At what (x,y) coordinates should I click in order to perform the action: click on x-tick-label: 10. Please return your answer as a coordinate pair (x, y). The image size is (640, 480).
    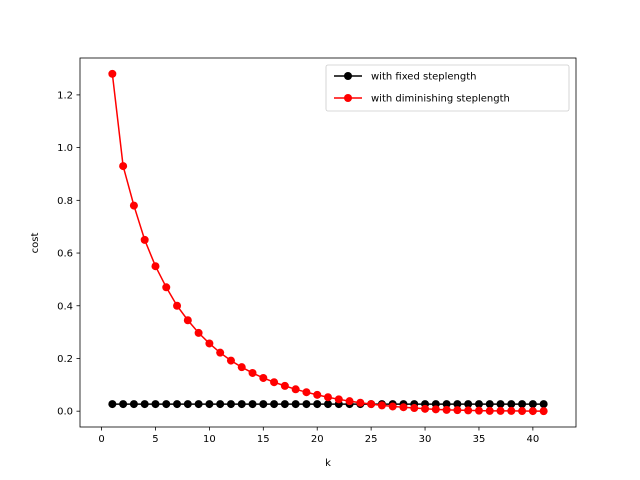
    Looking at the image, I should click on (209, 439).